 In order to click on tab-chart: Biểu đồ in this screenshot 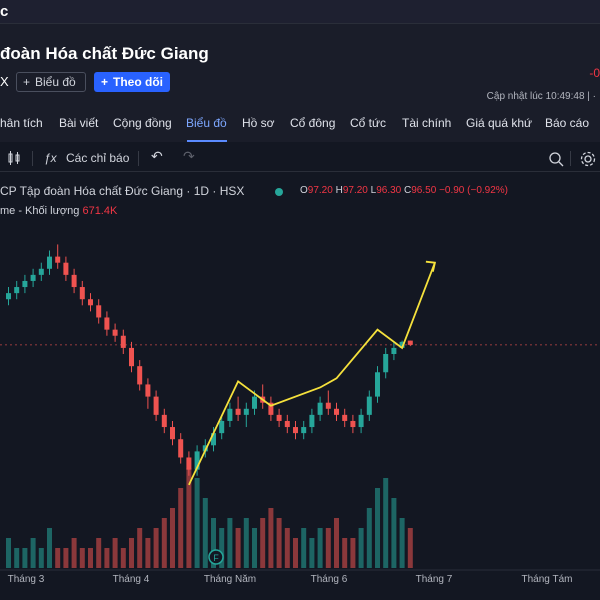, I will do `click(206, 123)`.